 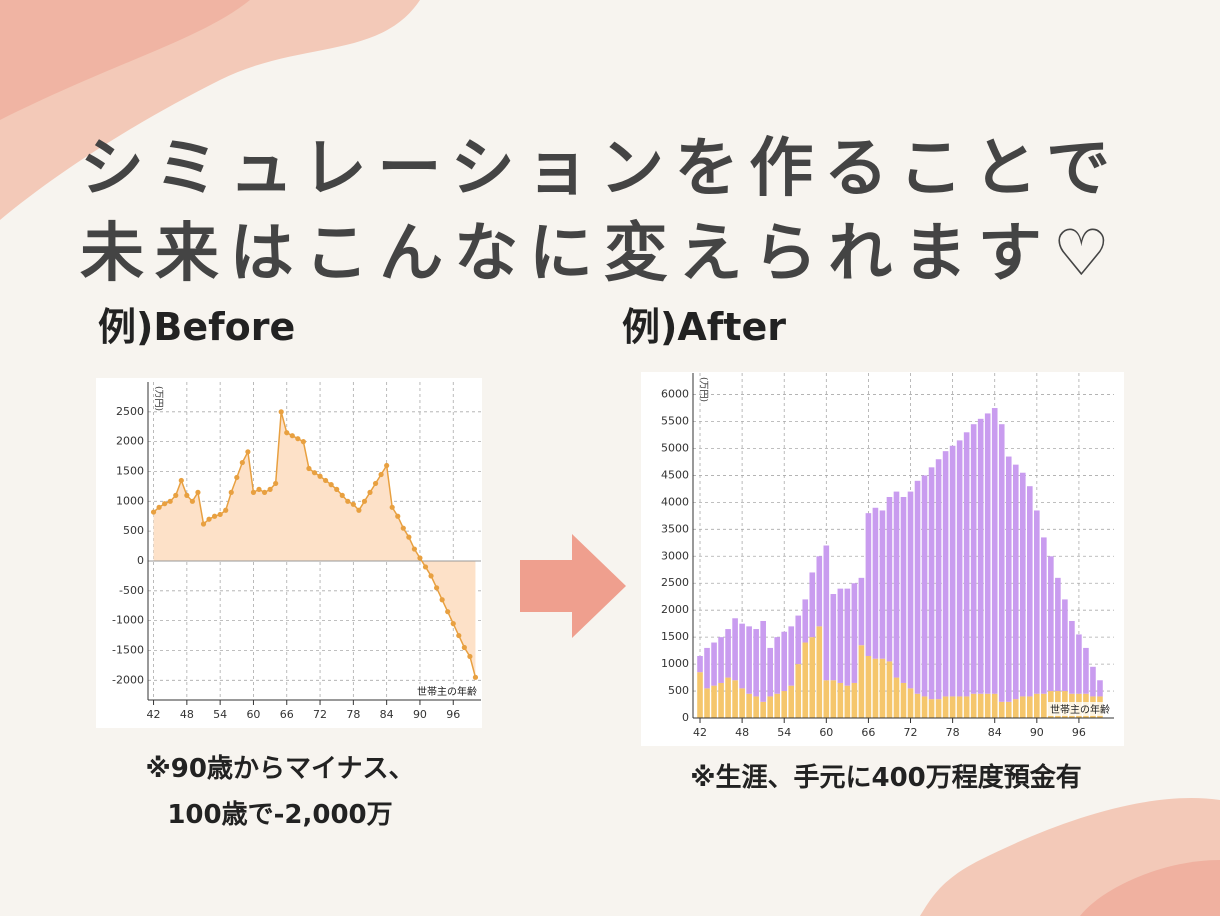 I want to click on y-tick-label: 0, so click(x=140, y=560).